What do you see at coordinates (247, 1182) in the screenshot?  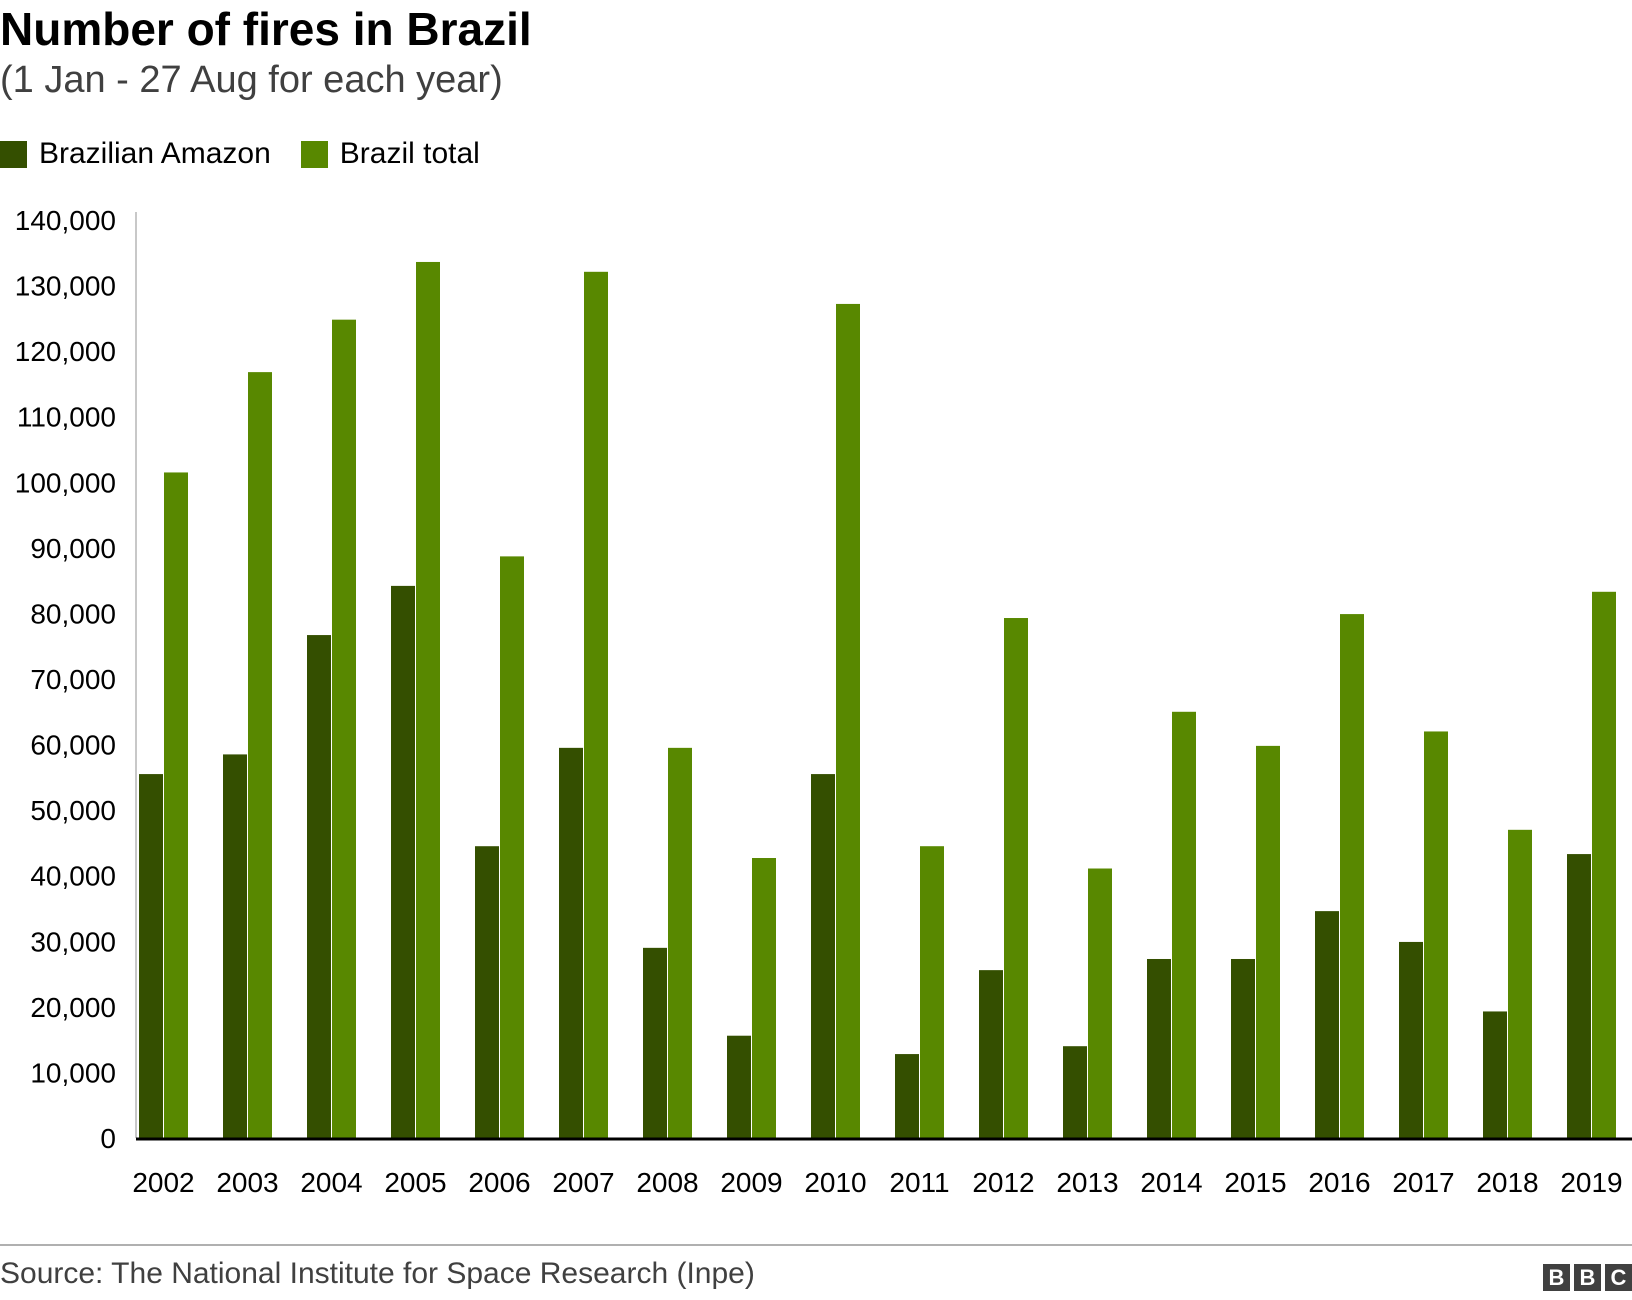 I see `x-tick-label: 2003` at bounding box center [247, 1182].